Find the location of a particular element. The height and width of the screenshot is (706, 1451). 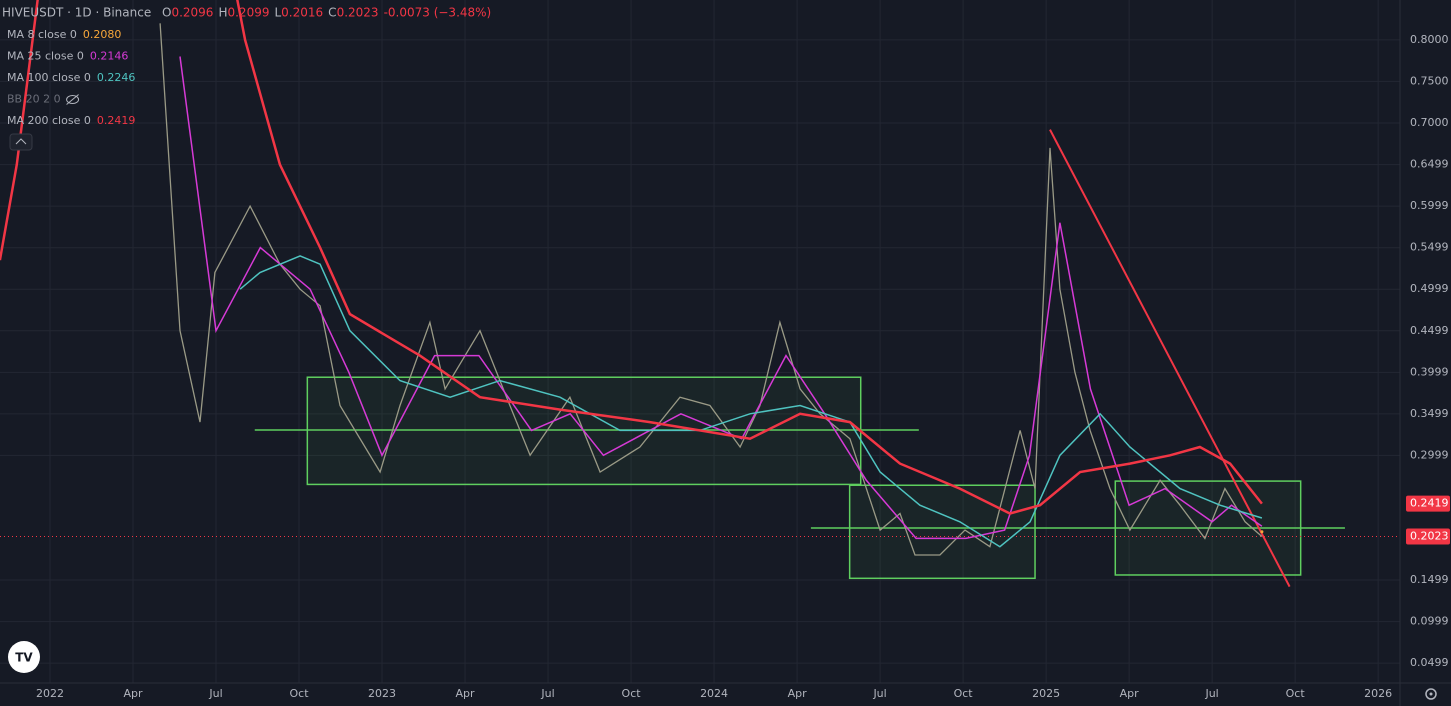

close-price-tag-bg is located at coordinates (1428, 536).